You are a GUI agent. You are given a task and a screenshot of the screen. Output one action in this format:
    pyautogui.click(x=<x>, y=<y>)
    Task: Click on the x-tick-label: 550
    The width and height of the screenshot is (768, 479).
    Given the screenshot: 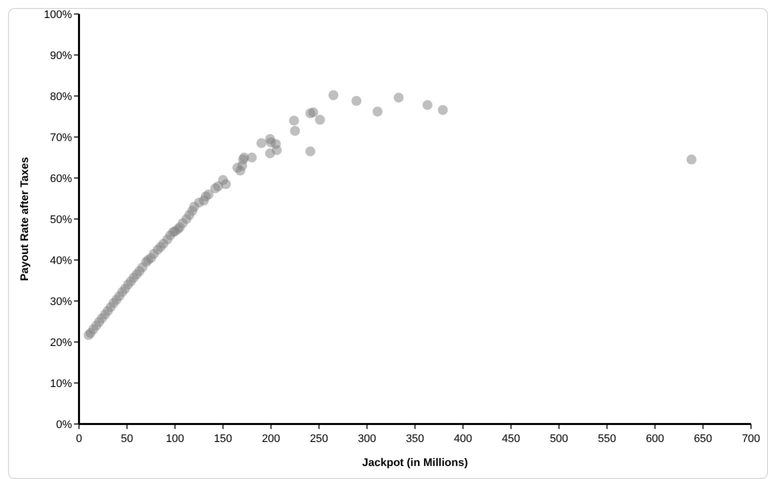 What is the action you would take?
    pyautogui.click(x=607, y=439)
    